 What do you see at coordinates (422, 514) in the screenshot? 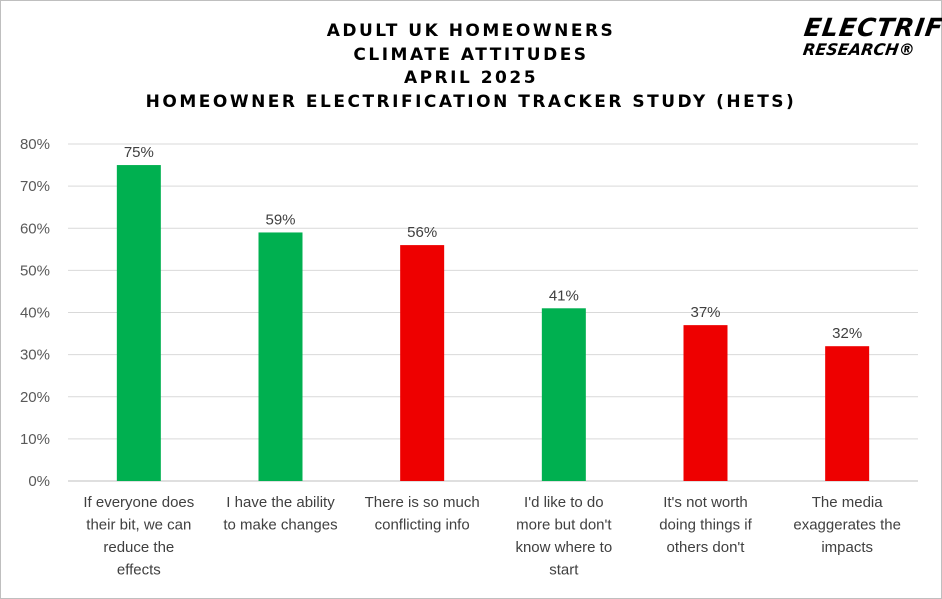
I see `x-tick-label: There is so much conflicting info` at bounding box center [422, 514].